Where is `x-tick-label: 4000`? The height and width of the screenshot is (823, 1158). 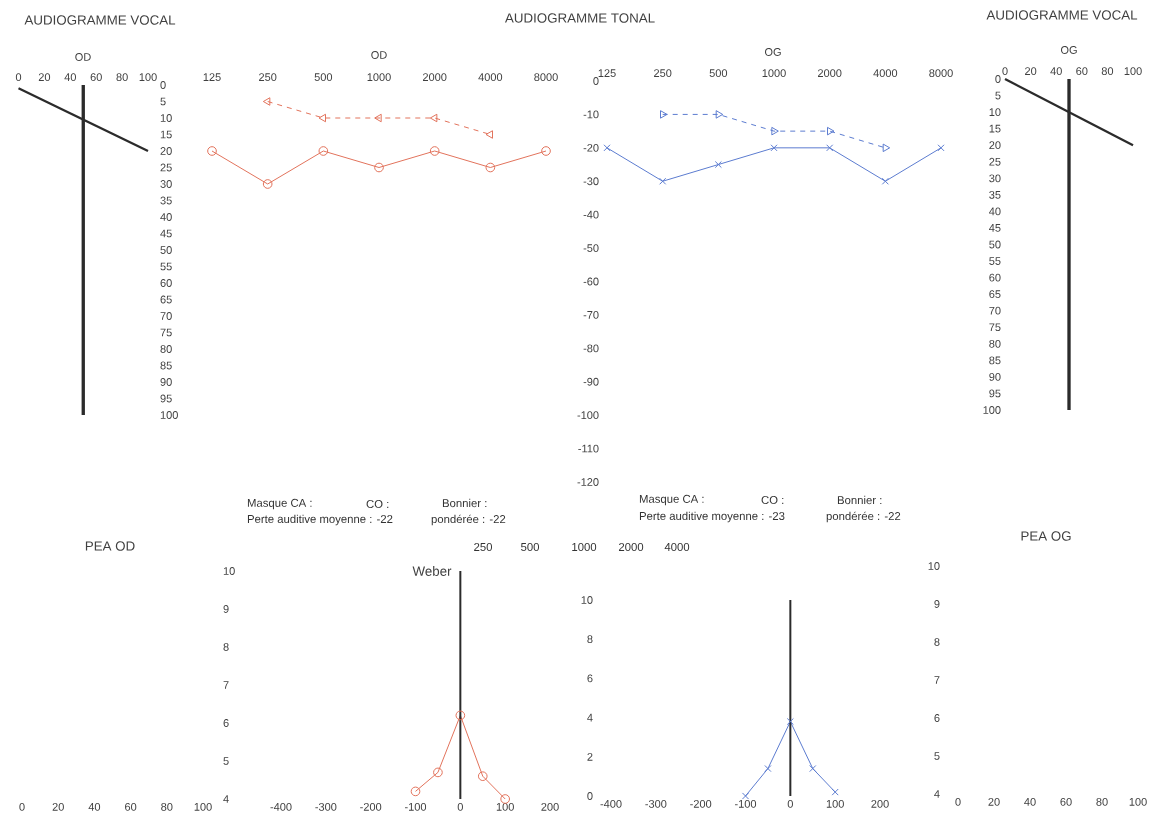 x-tick-label: 4000 is located at coordinates (885, 73).